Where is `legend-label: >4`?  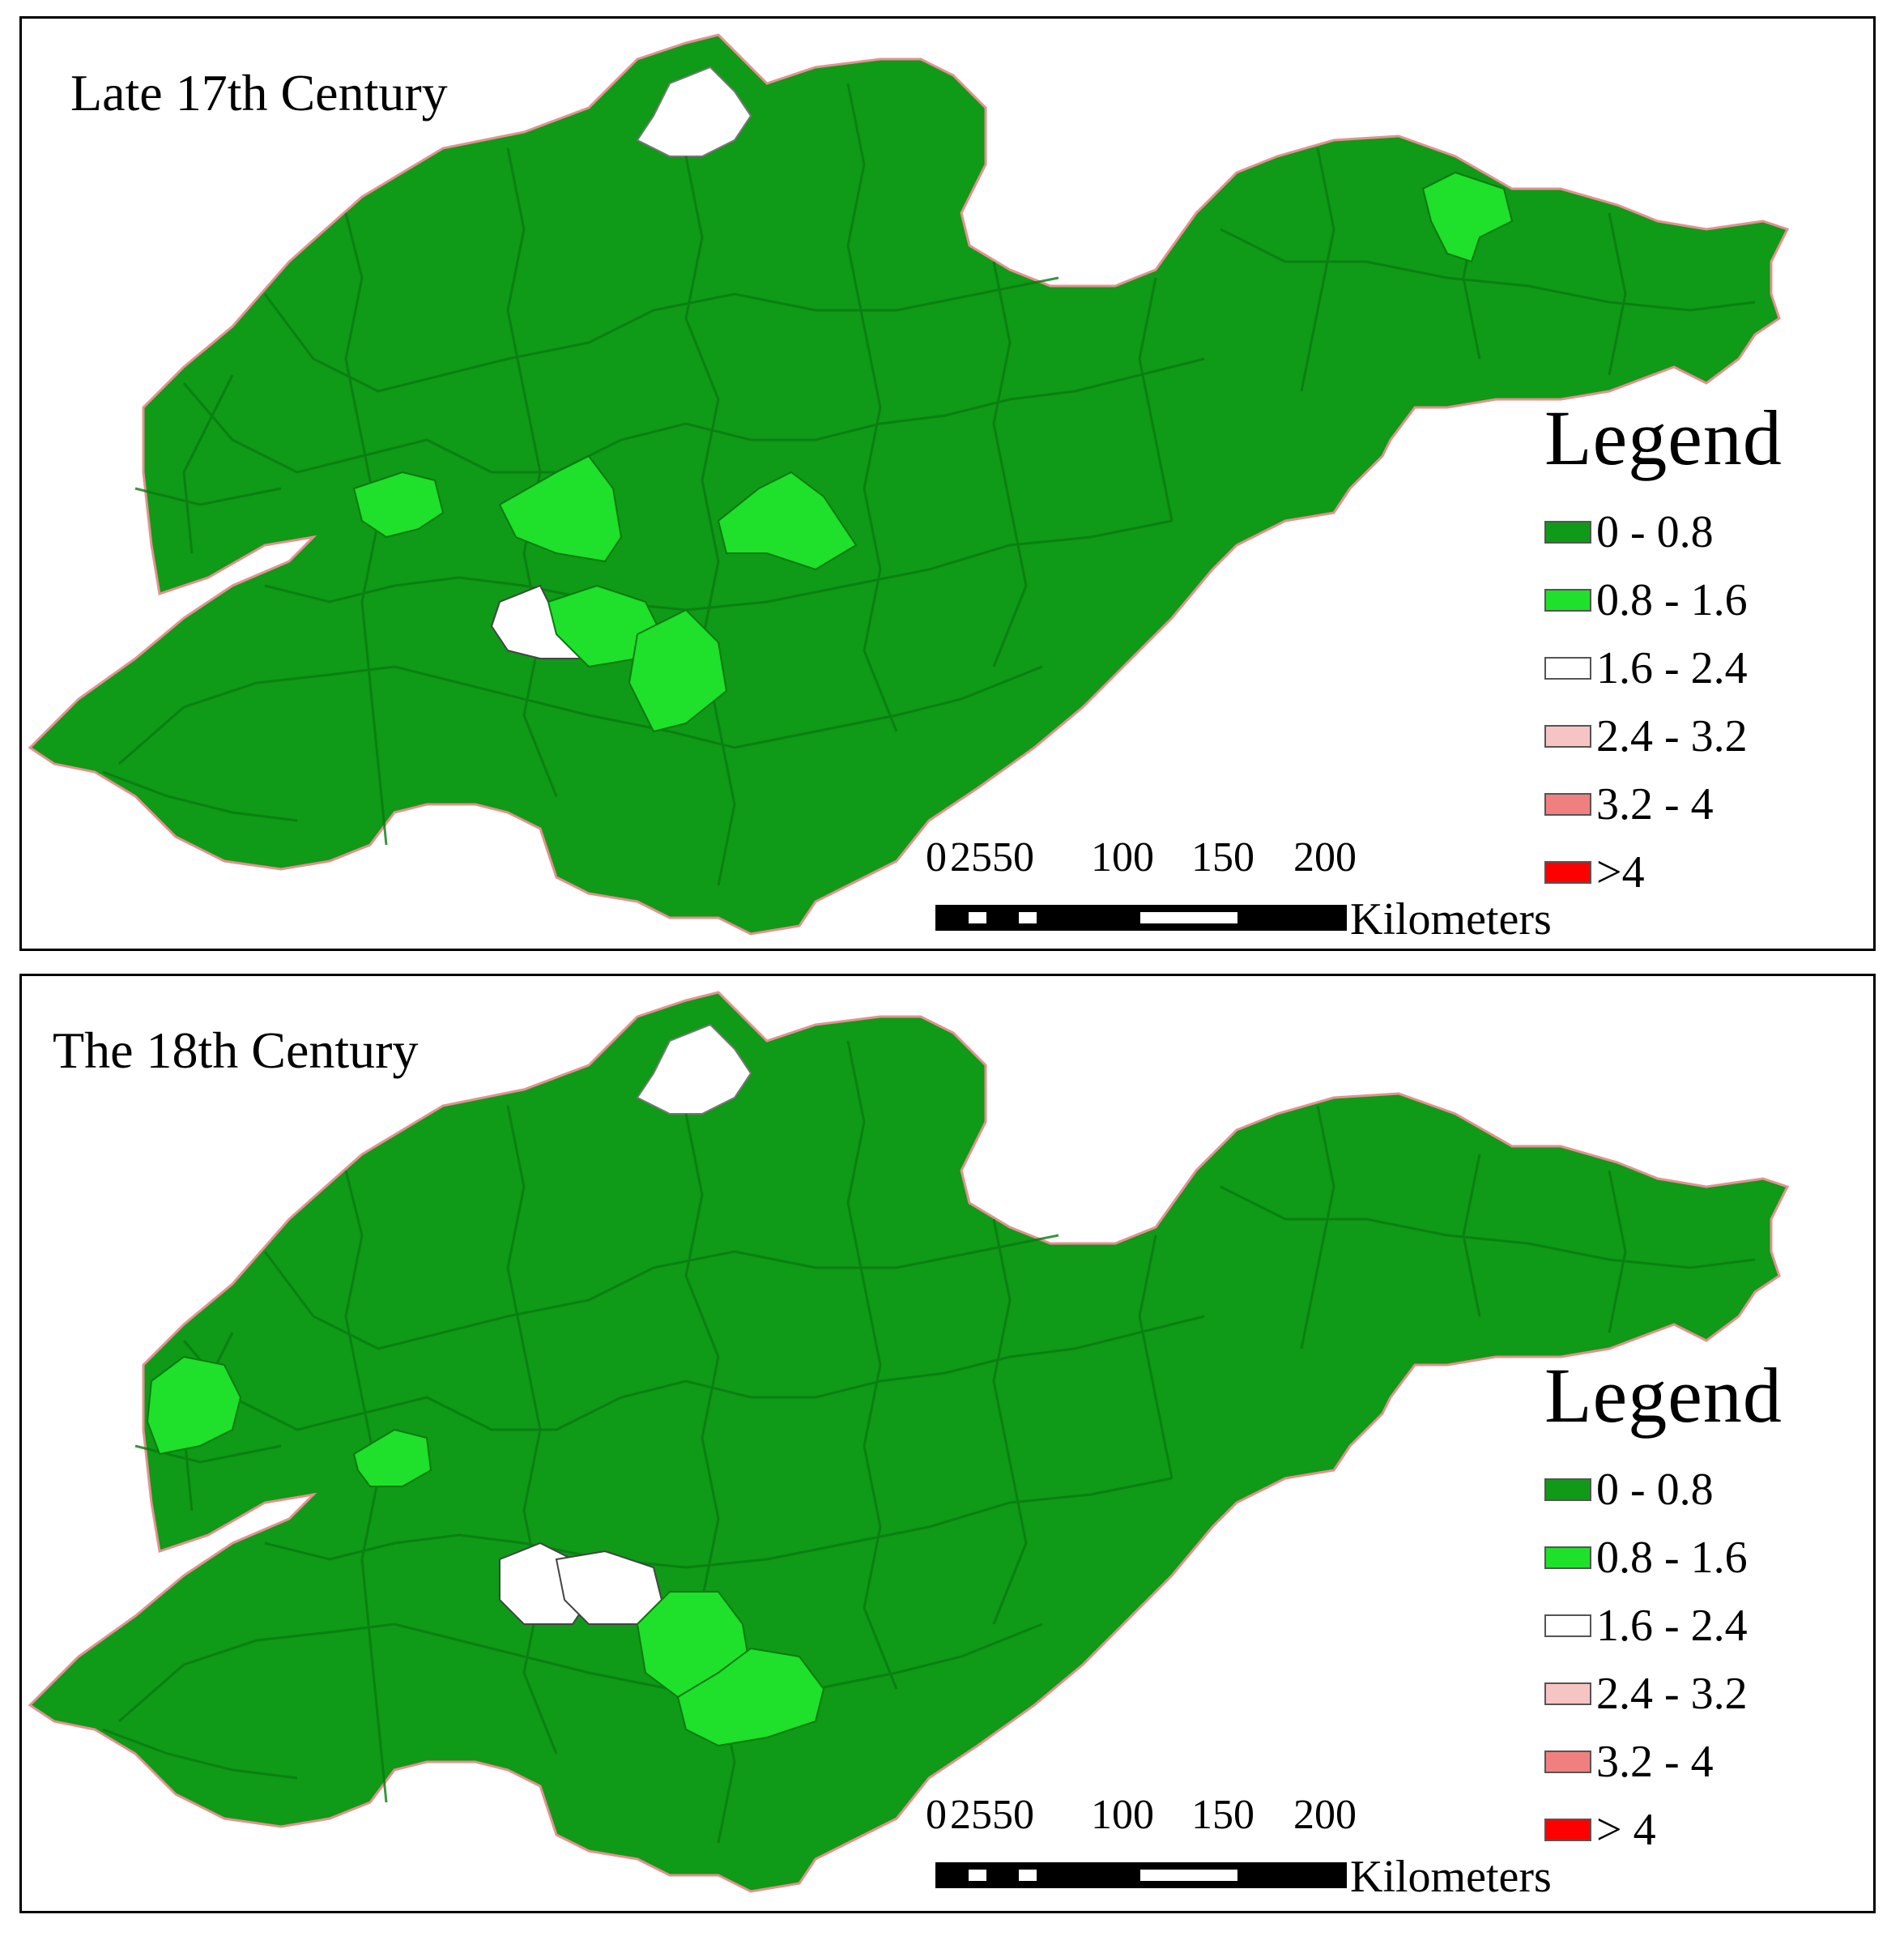
legend-label: >4 is located at coordinates (1620, 872).